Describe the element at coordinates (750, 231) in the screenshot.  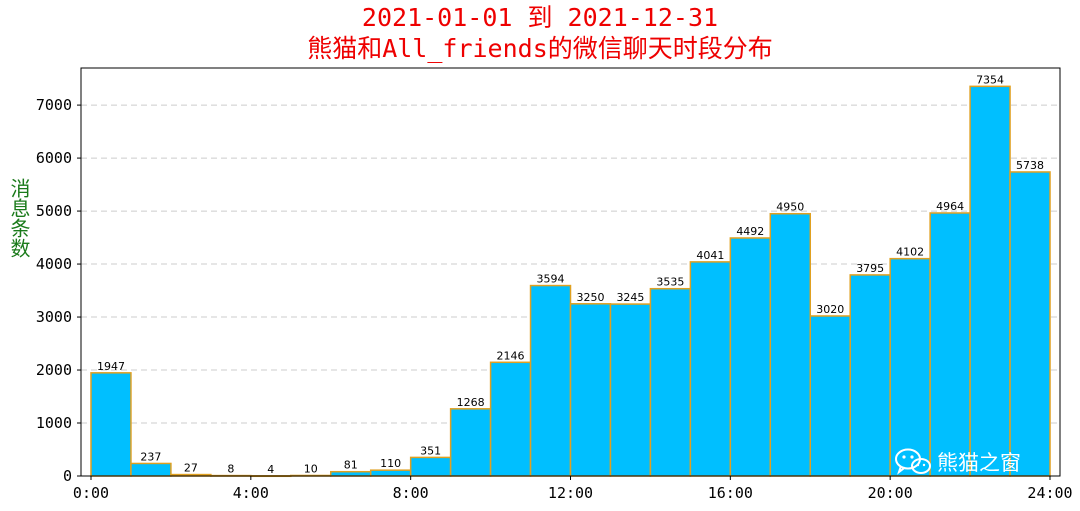
I see `data-label: 4492` at that location.